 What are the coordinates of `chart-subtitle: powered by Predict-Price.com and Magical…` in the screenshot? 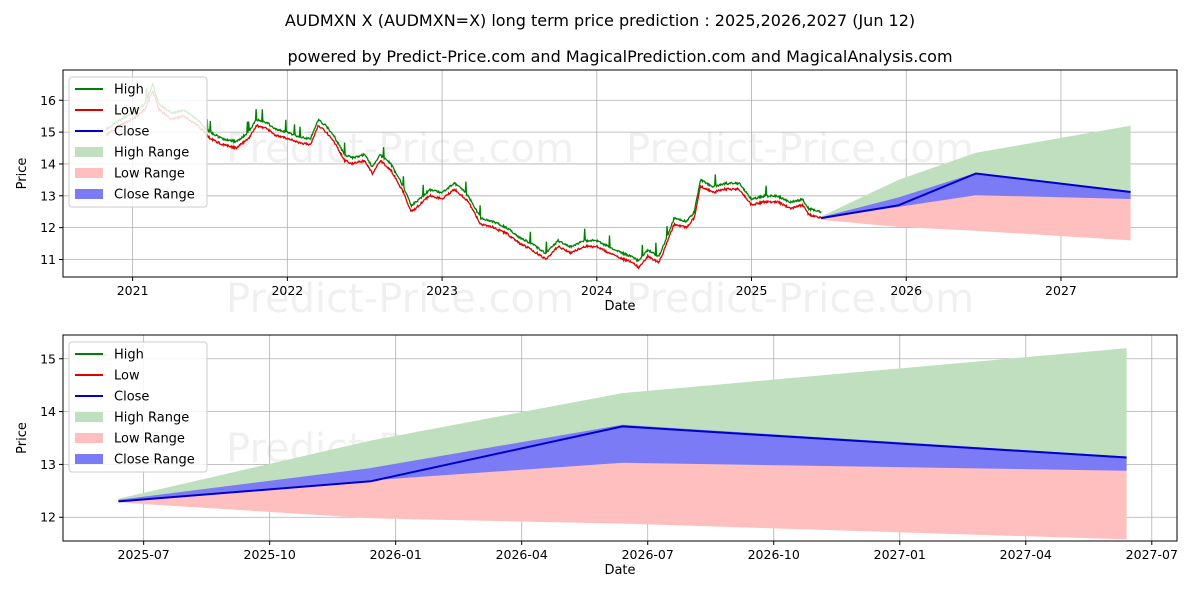 It's located at (619, 56).